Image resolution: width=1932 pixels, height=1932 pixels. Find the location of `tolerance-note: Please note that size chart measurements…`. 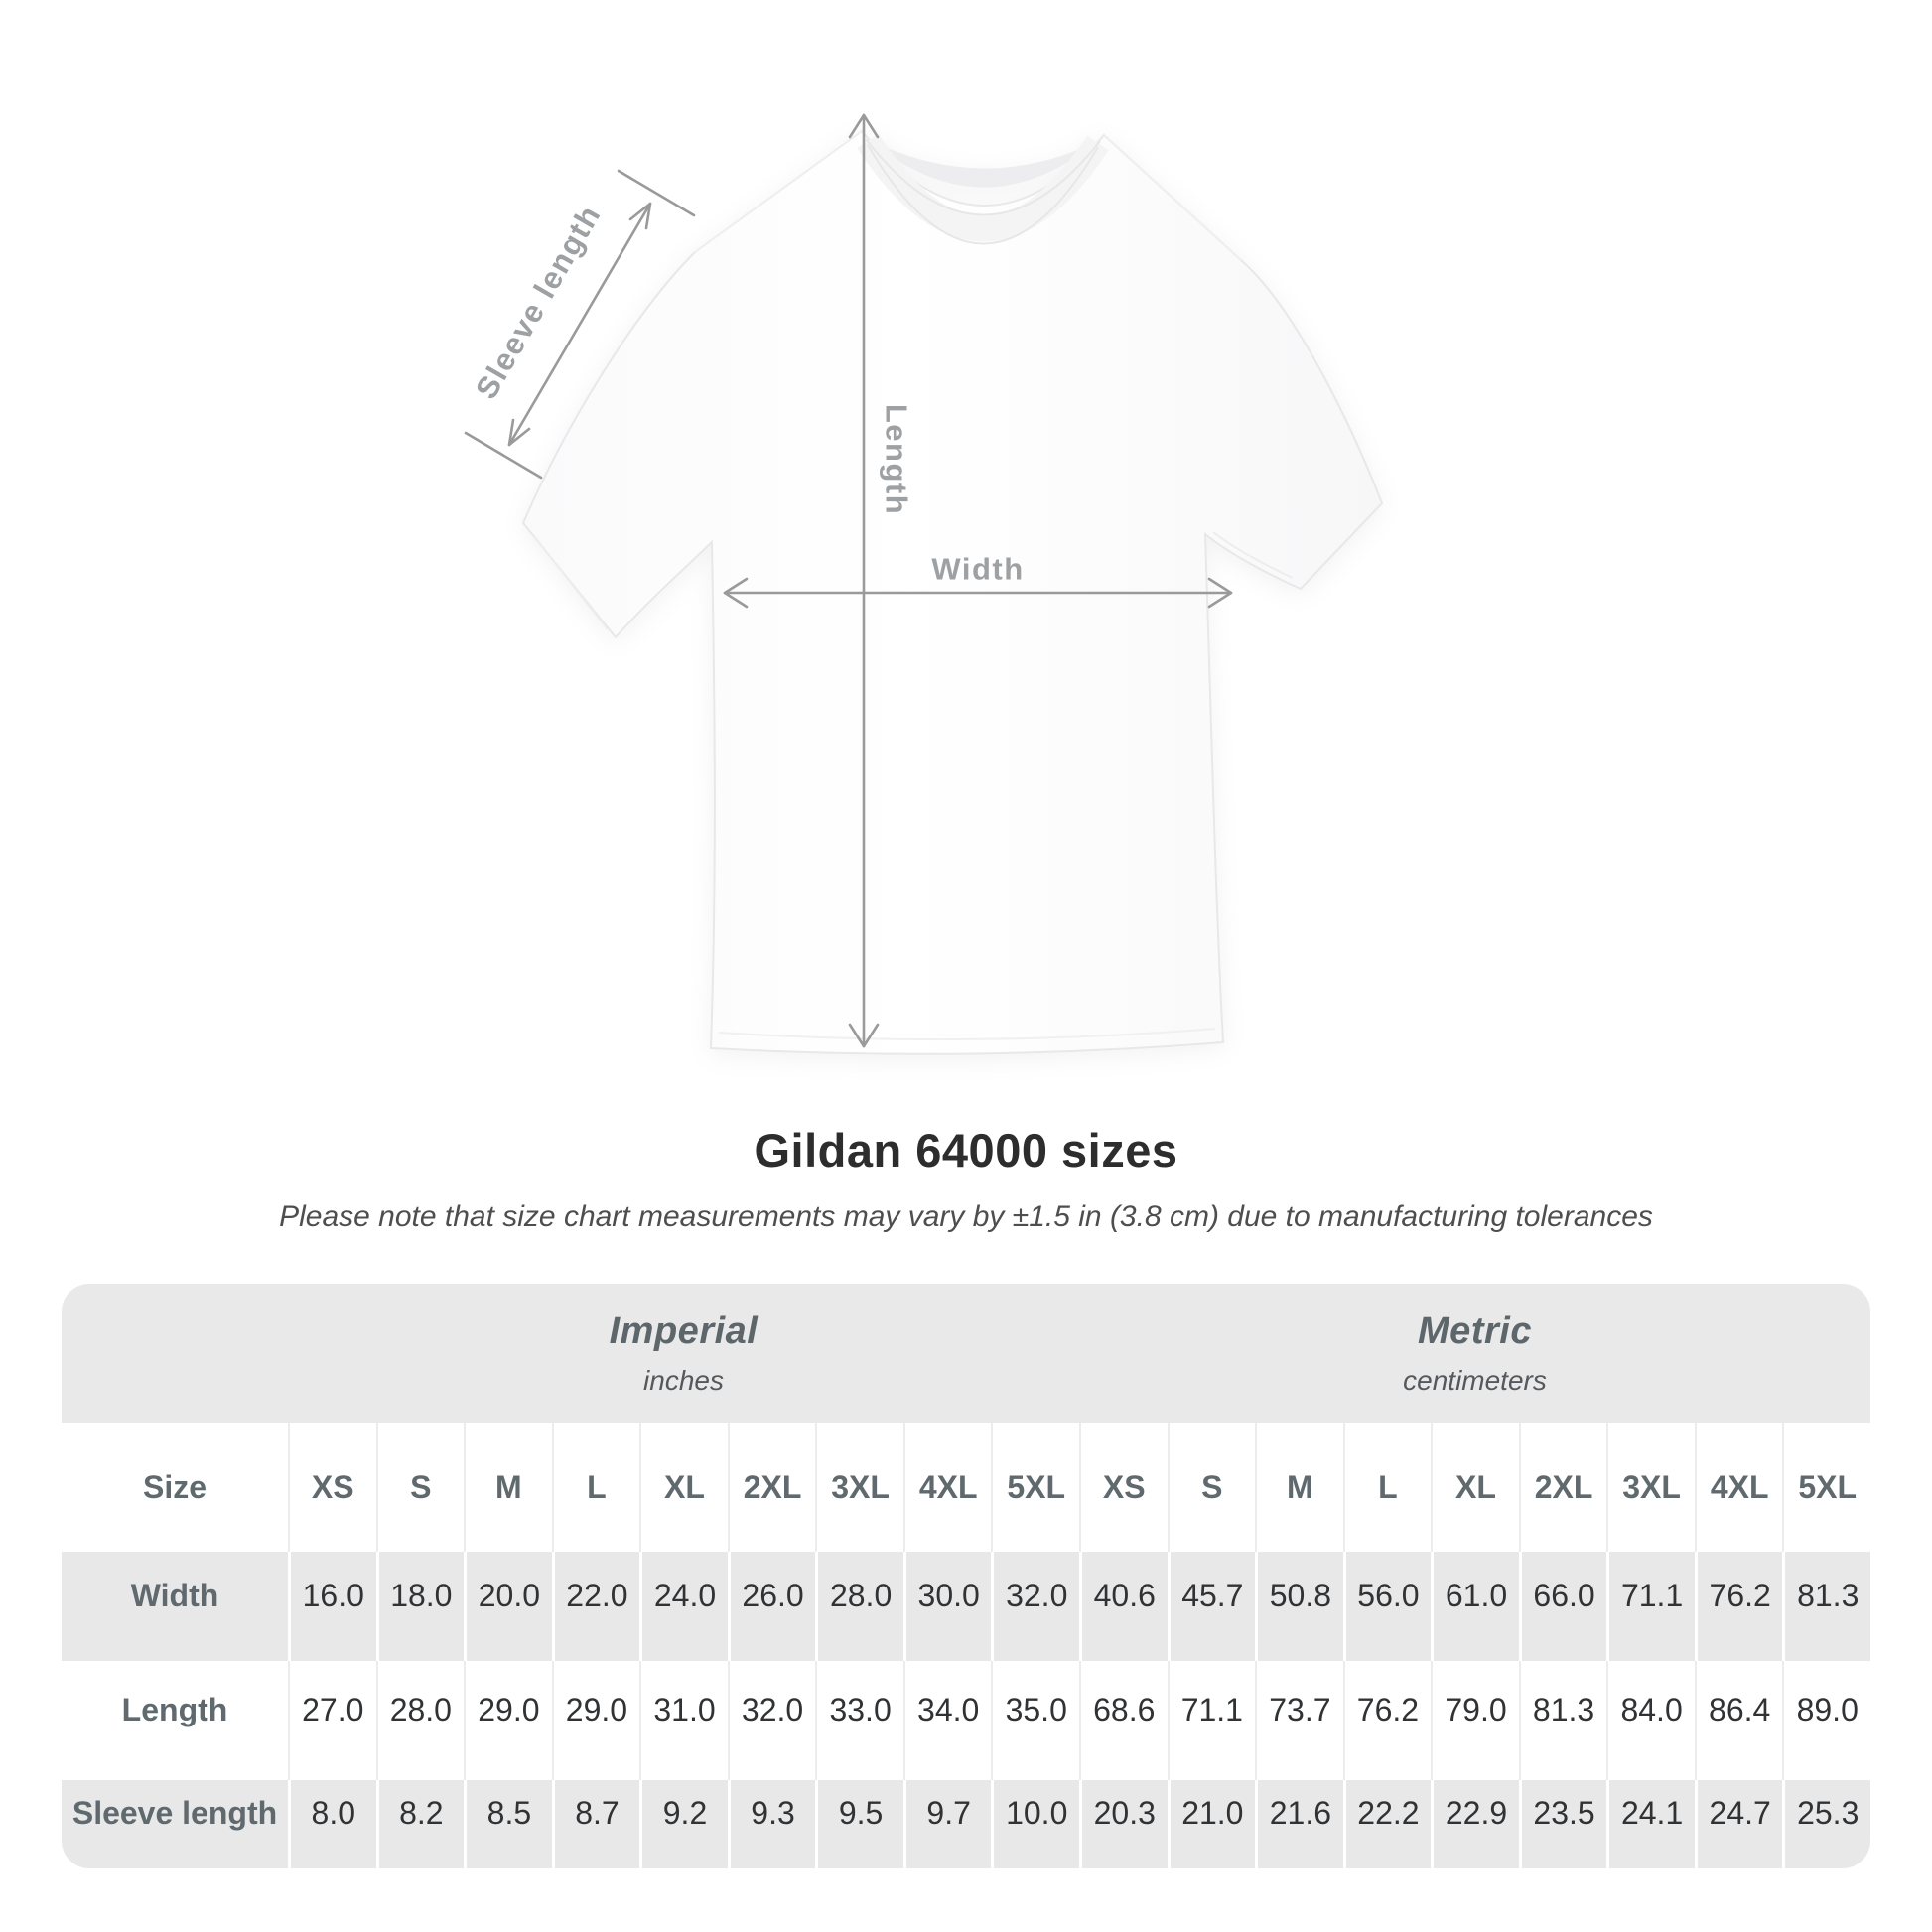

tolerance-note: Please note that size chart measurements… is located at coordinates (966, 1217).